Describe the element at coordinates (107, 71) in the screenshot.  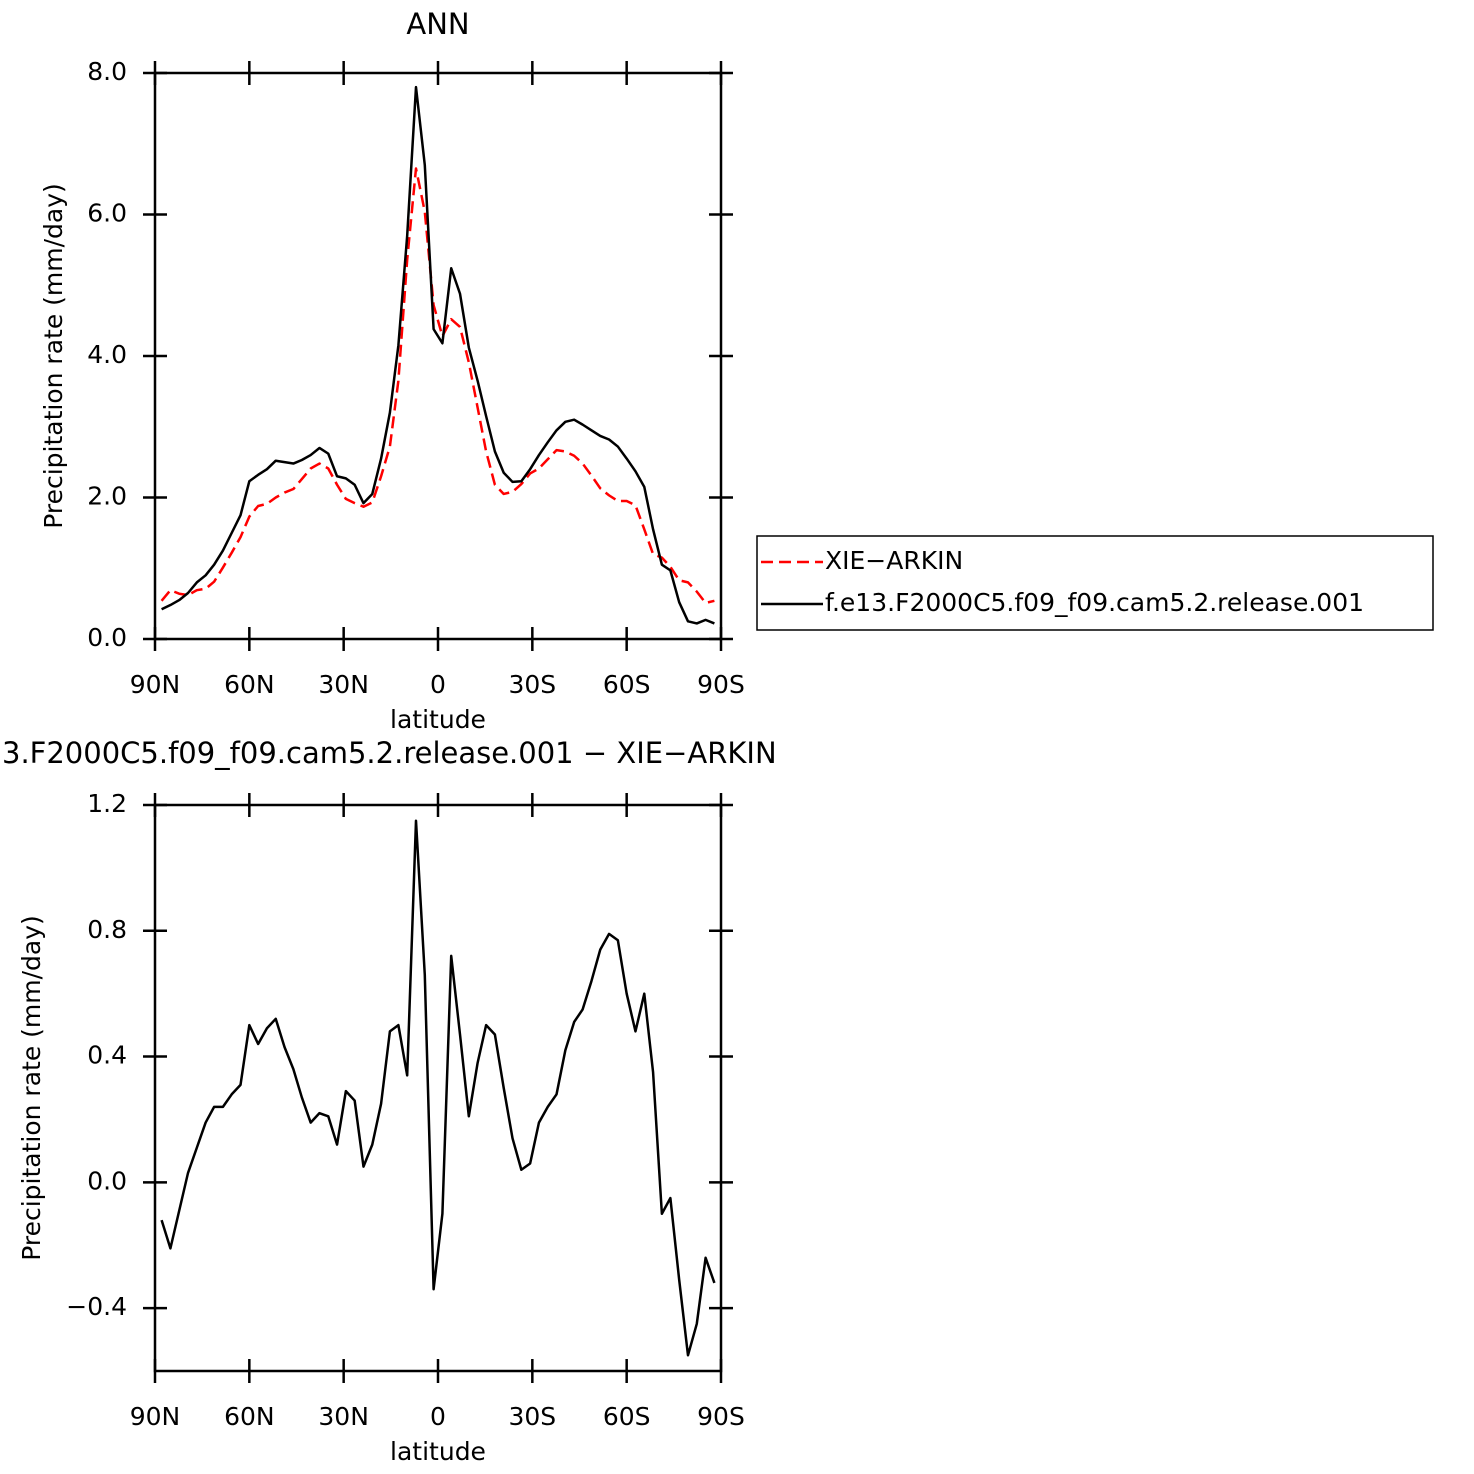
I see `y-tick-label: 8.0` at that location.